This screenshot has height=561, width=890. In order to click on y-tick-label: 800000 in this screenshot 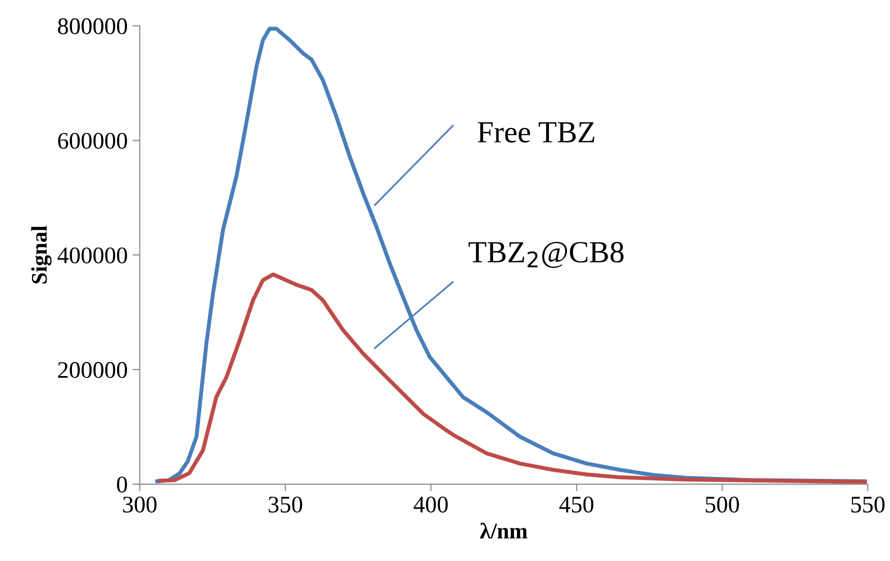, I will do `click(93, 26)`.